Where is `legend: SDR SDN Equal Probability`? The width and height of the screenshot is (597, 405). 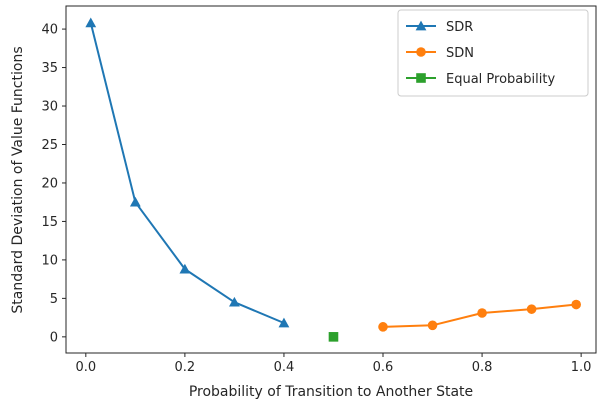 legend: SDR SDN Equal Probability is located at coordinates (493, 53).